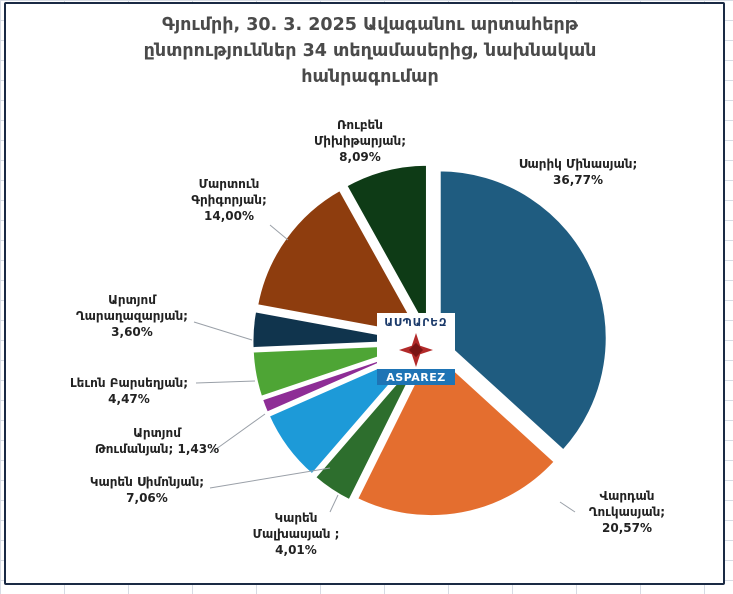 Image resolution: width=733 pixels, height=594 pixels. I want to click on chart-title-line-2: ընտրություններ 34 տեղամասերից, նախնական, so click(370, 51).